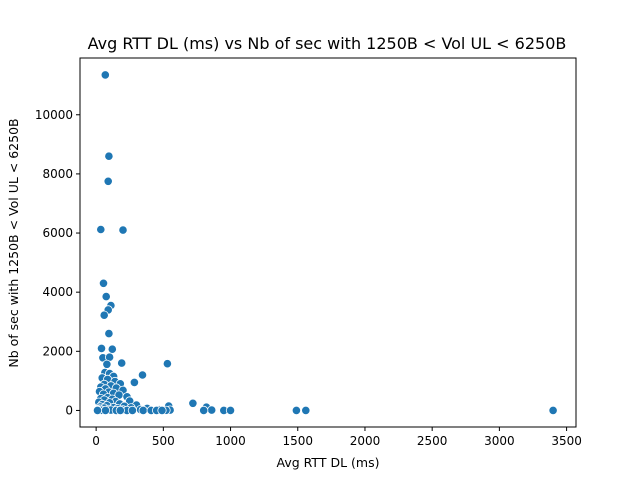  I want to click on x-axis-label: Avg RTT DL (ms), so click(328, 462).